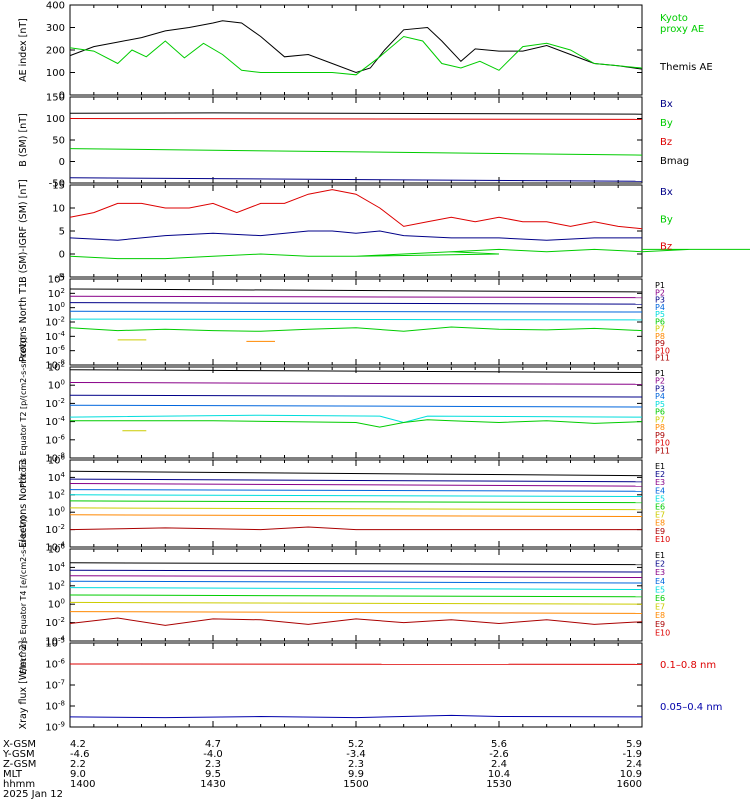 This screenshot has height=800, width=750. Describe the element at coordinates (662, 358) in the screenshot. I see `legend-p11: P11` at that location.